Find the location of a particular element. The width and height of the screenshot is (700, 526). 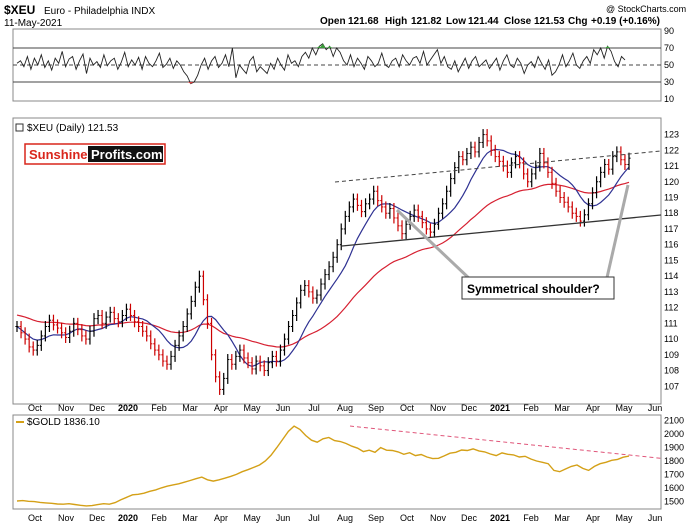

x-tick-label: May is located at coordinates (252, 408).